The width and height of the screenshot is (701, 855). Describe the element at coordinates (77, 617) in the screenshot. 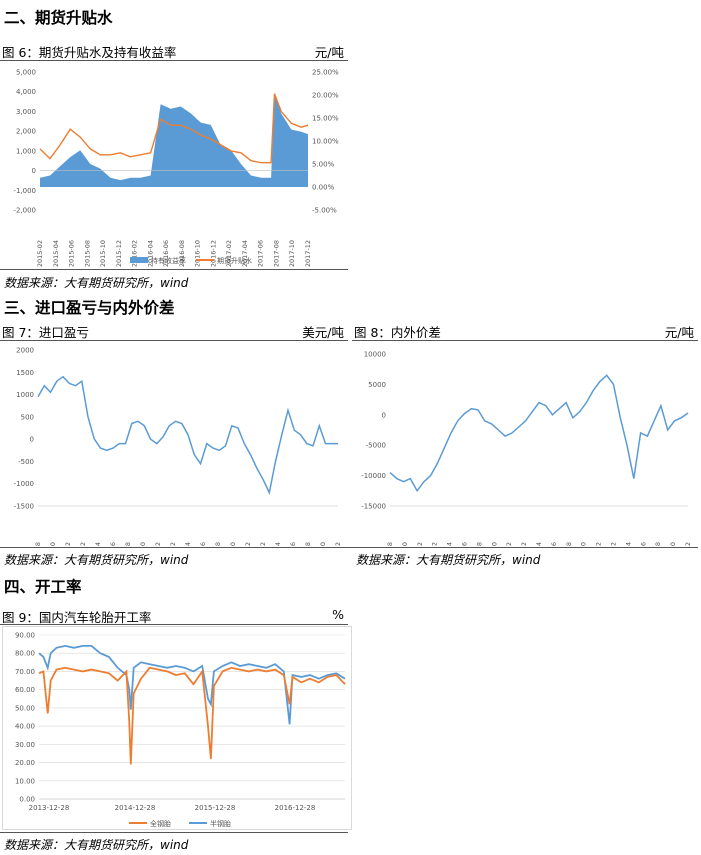

I see `figure-9-title: 图 9：国内汽车轮胎开工率` at that location.